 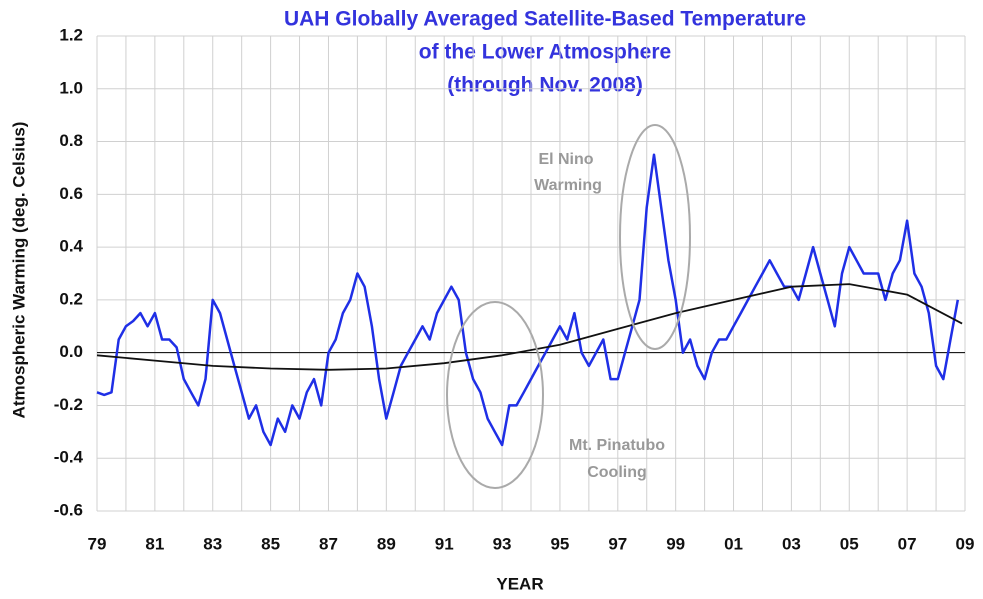 I want to click on chart-title: of the Lower Atmosphere, so click(x=545, y=52).